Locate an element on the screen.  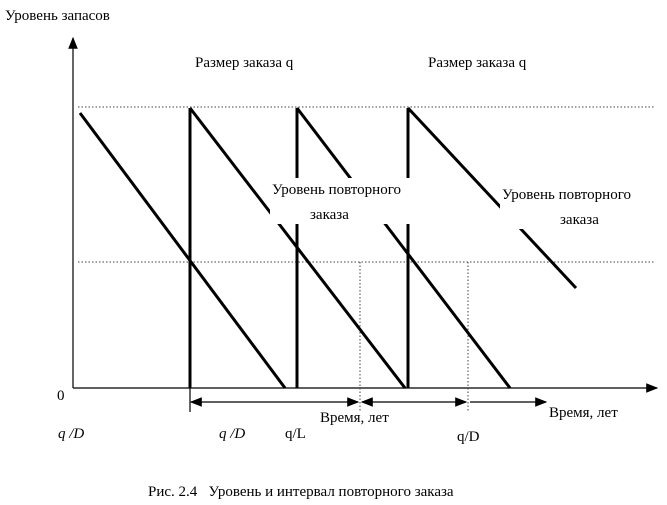
x-axis-label: Время, лет is located at coordinates (583, 413).